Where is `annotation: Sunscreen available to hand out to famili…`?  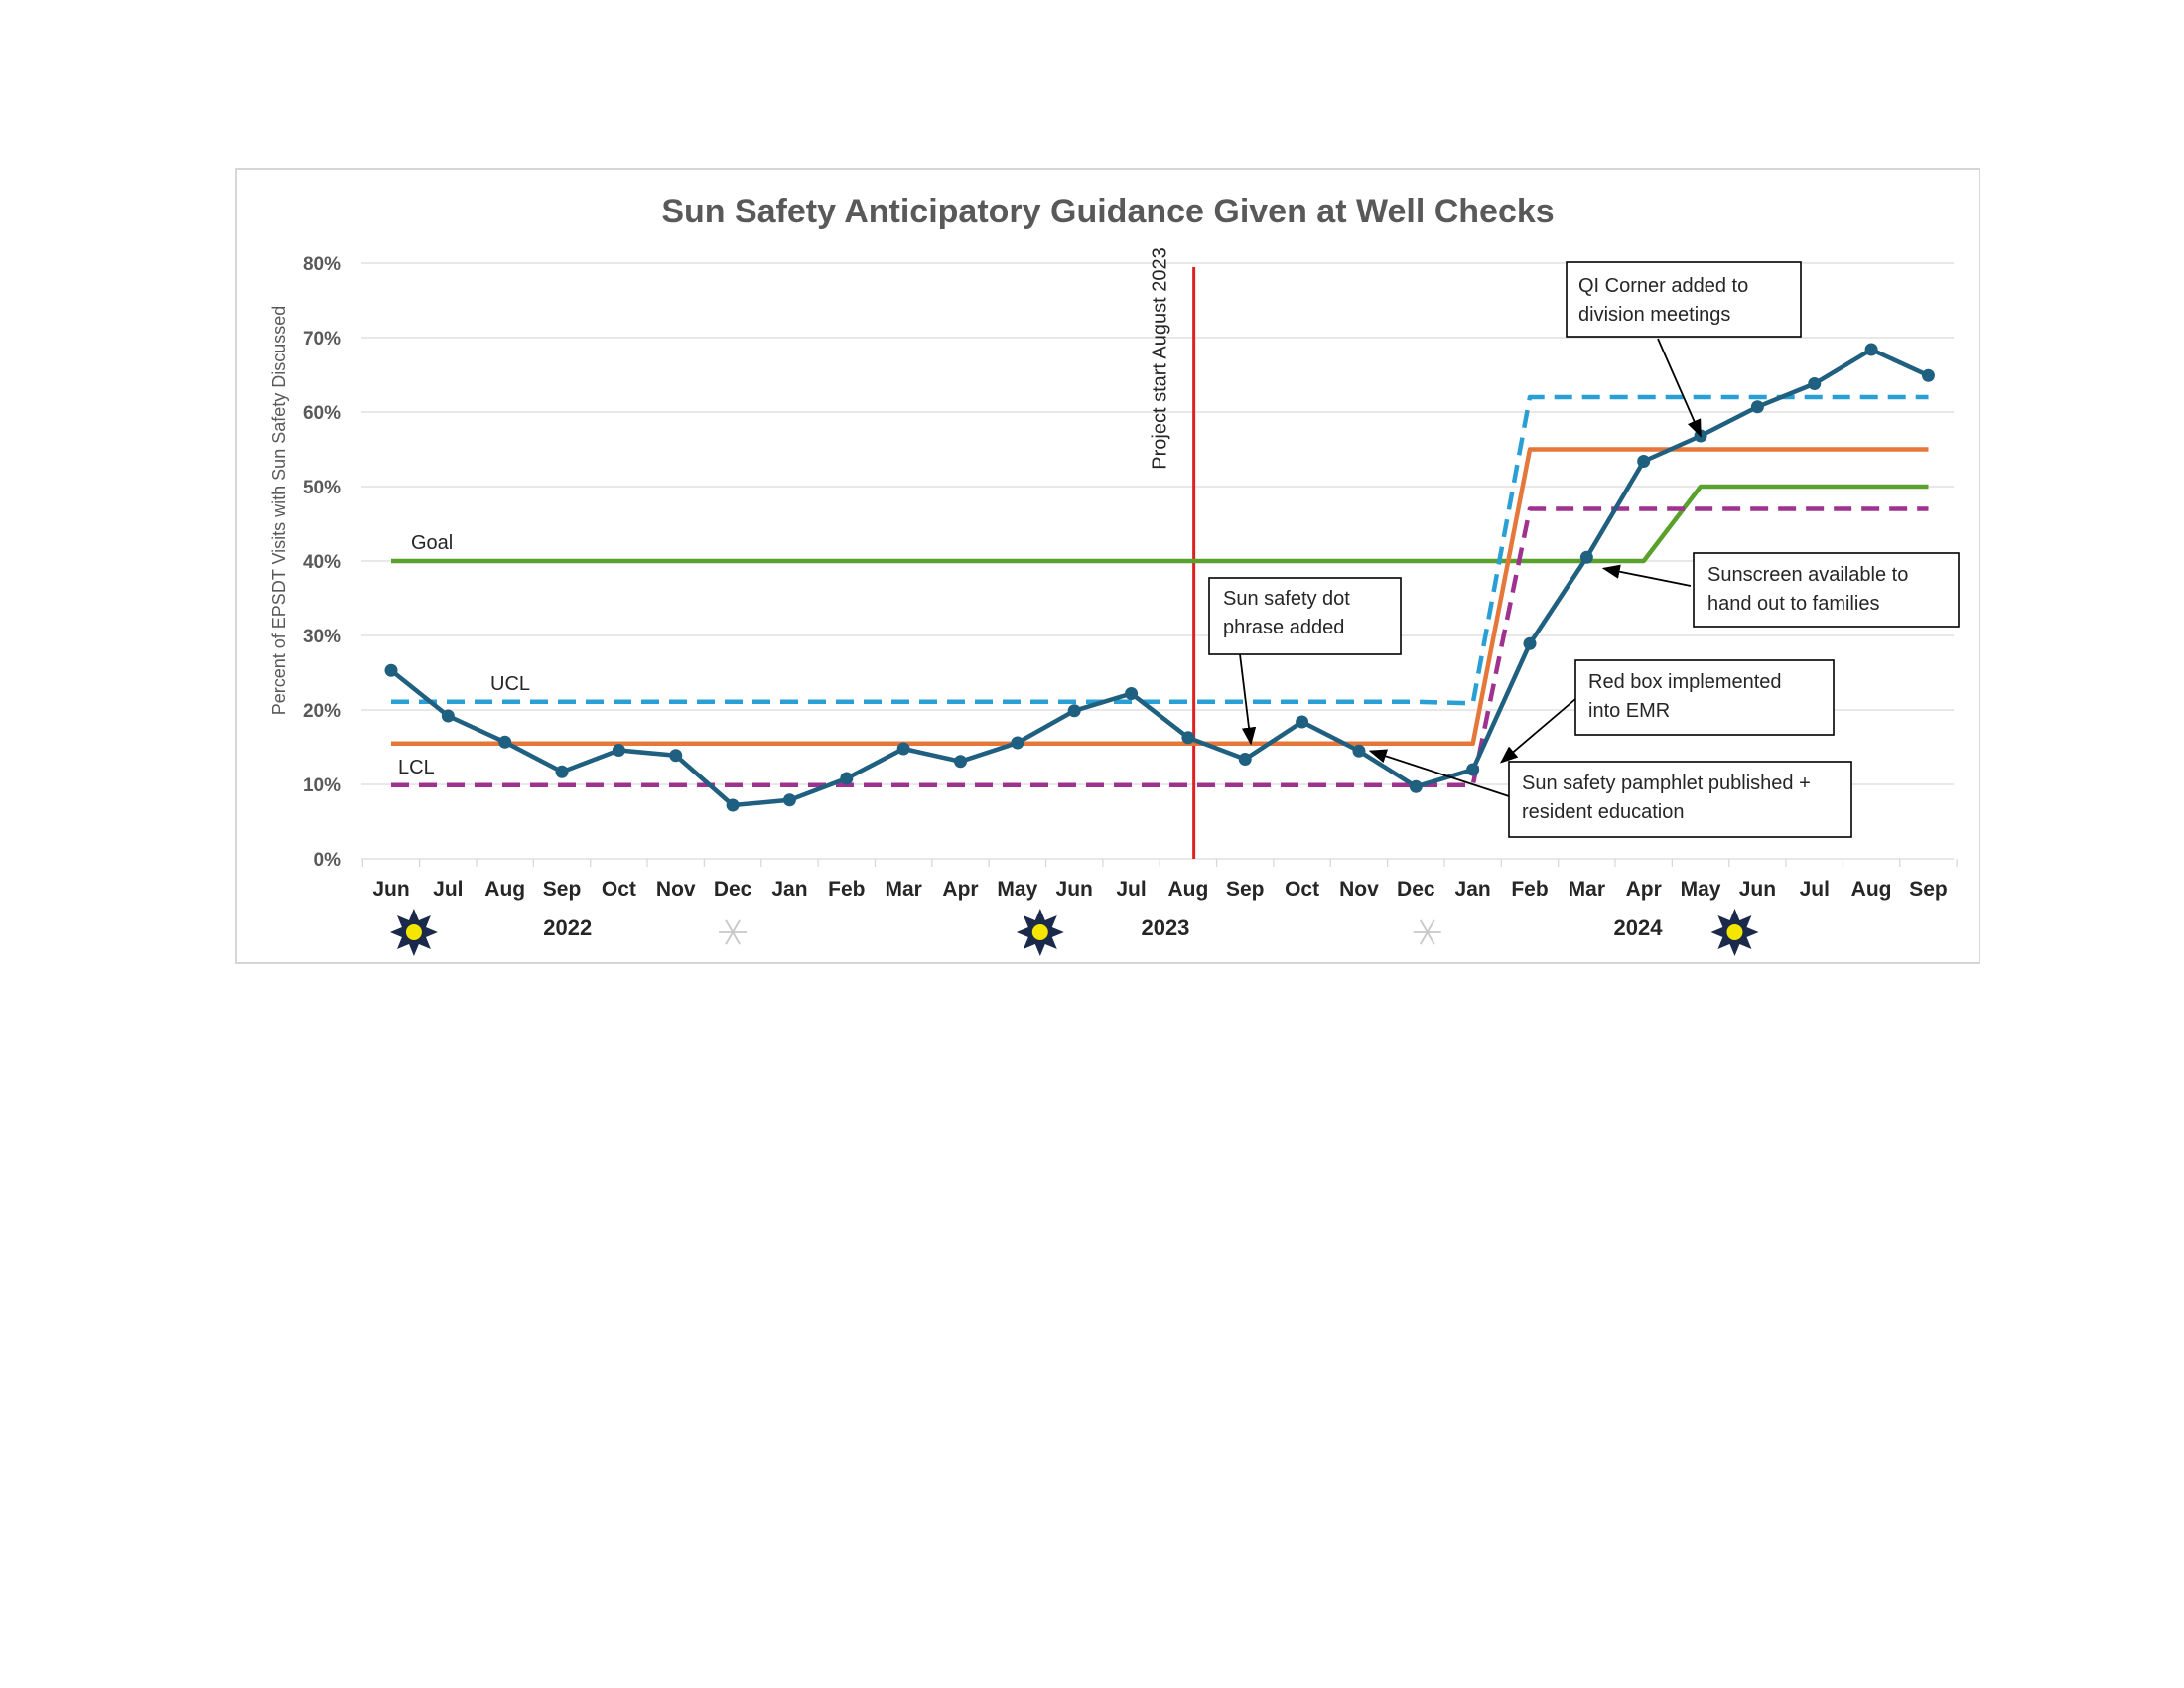 annotation: Sunscreen available to hand out to famili… is located at coordinates (1780, 590).